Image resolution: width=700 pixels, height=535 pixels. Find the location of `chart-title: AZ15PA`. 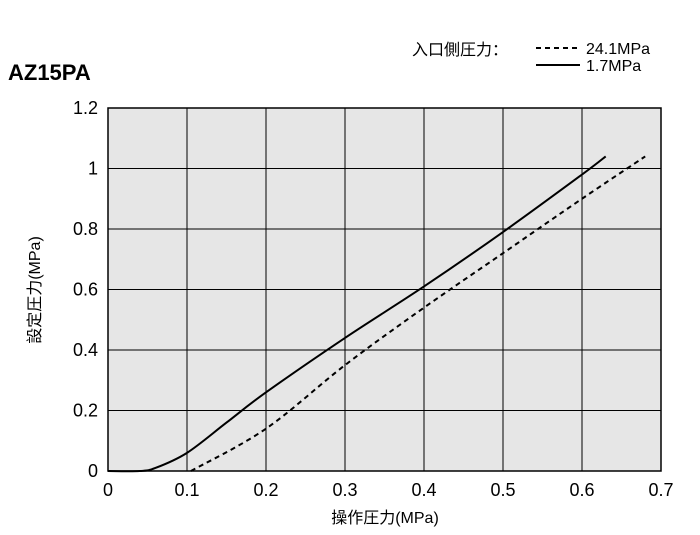

chart-title: AZ15PA is located at coordinates (49, 72).